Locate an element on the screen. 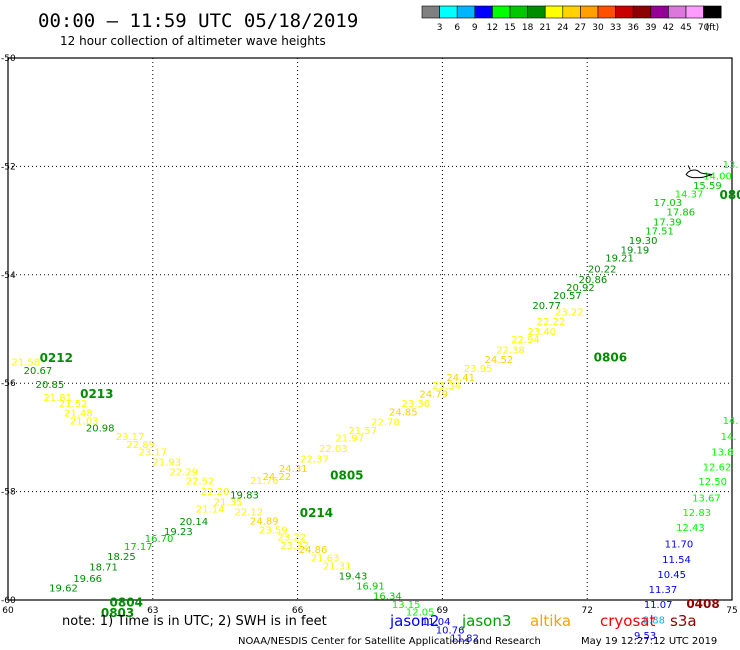 This screenshot has height=650, width=740. colorbar-label: 42 is located at coordinates (668, 28).